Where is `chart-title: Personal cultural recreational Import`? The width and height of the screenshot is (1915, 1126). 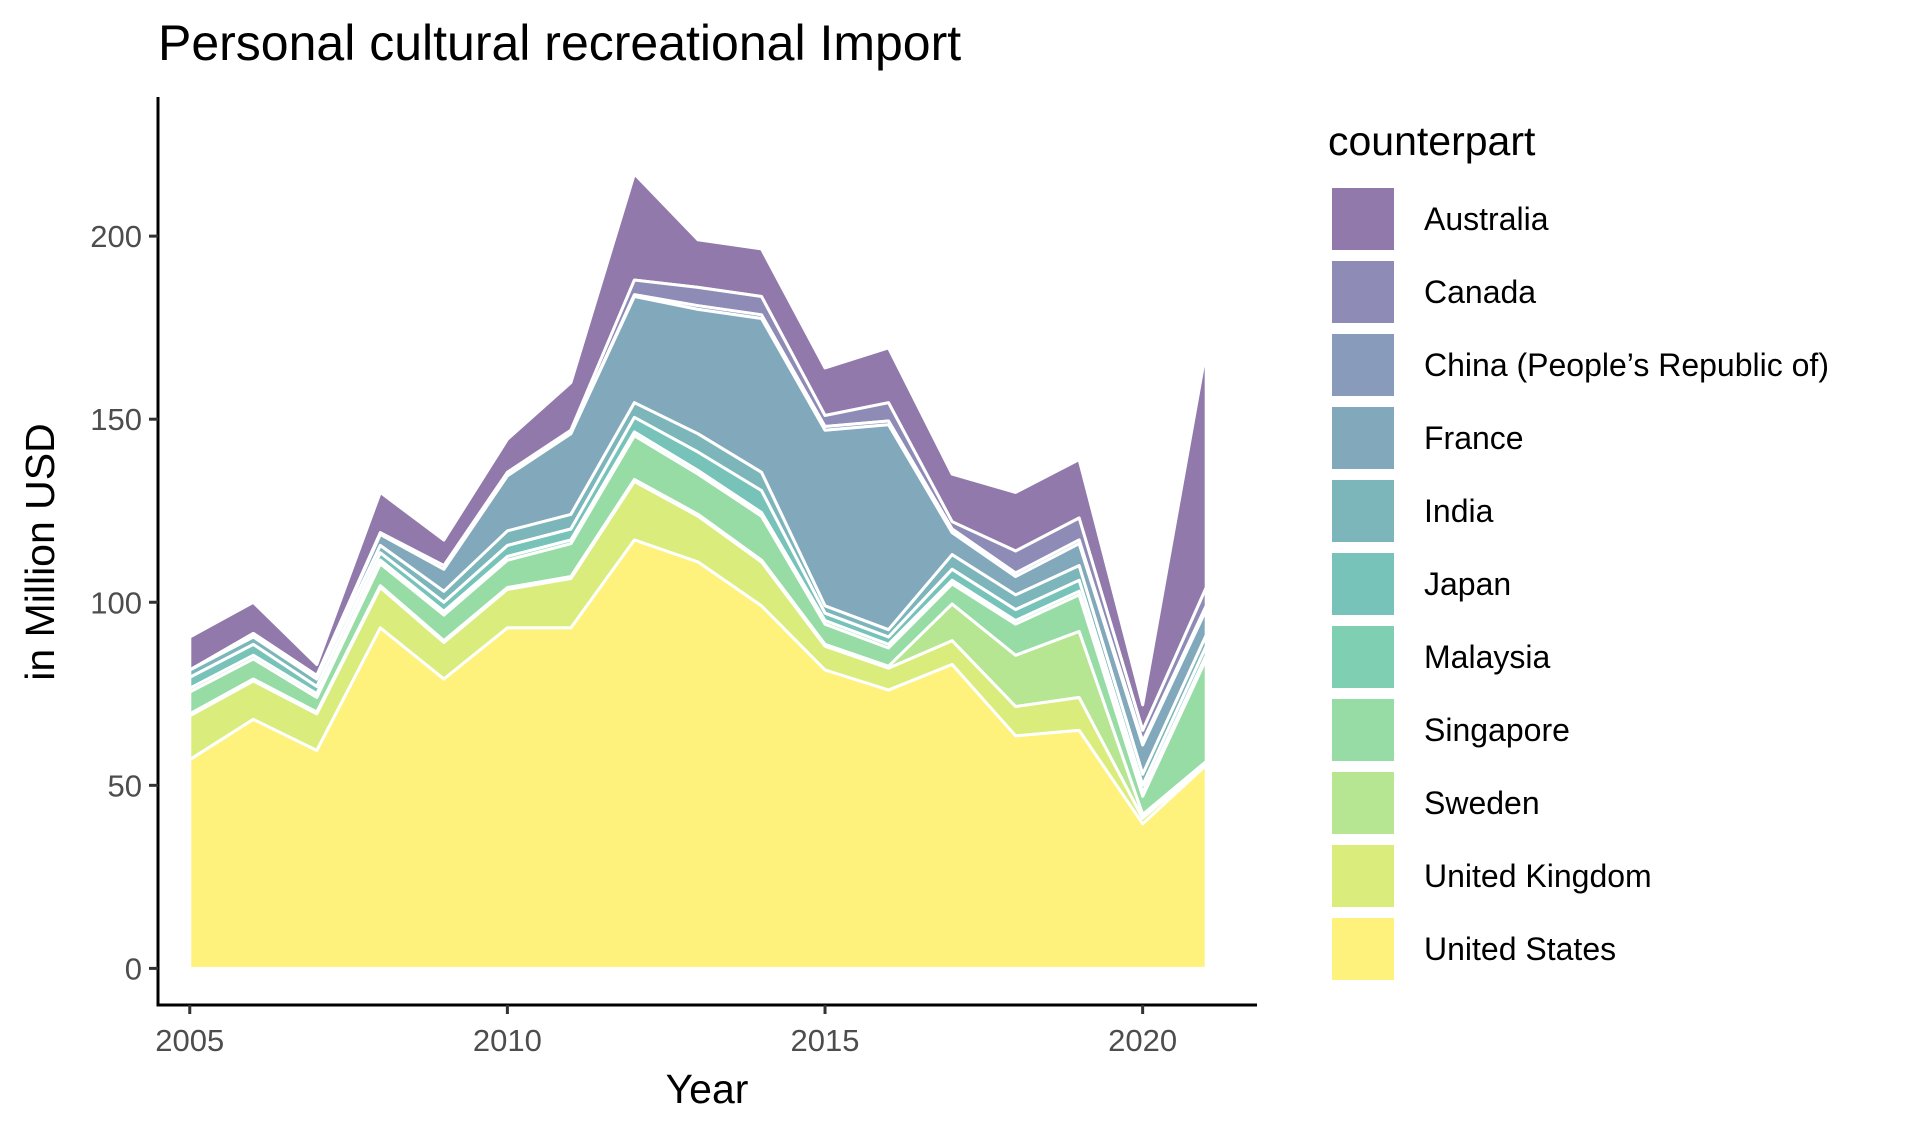
chart-title: Personal cultural recreational Import is located at coordinates (559, 43).